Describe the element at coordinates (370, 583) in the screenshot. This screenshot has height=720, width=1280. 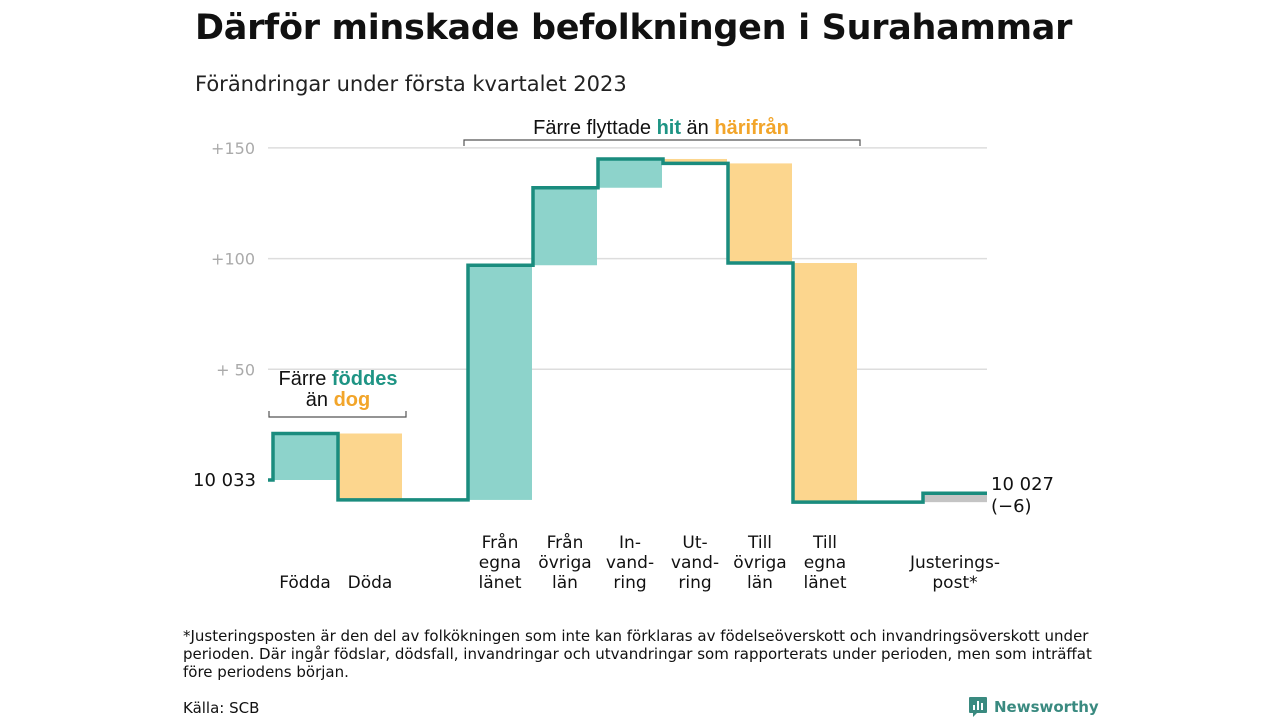
I see `category-label-1-0: Döda` at that location.